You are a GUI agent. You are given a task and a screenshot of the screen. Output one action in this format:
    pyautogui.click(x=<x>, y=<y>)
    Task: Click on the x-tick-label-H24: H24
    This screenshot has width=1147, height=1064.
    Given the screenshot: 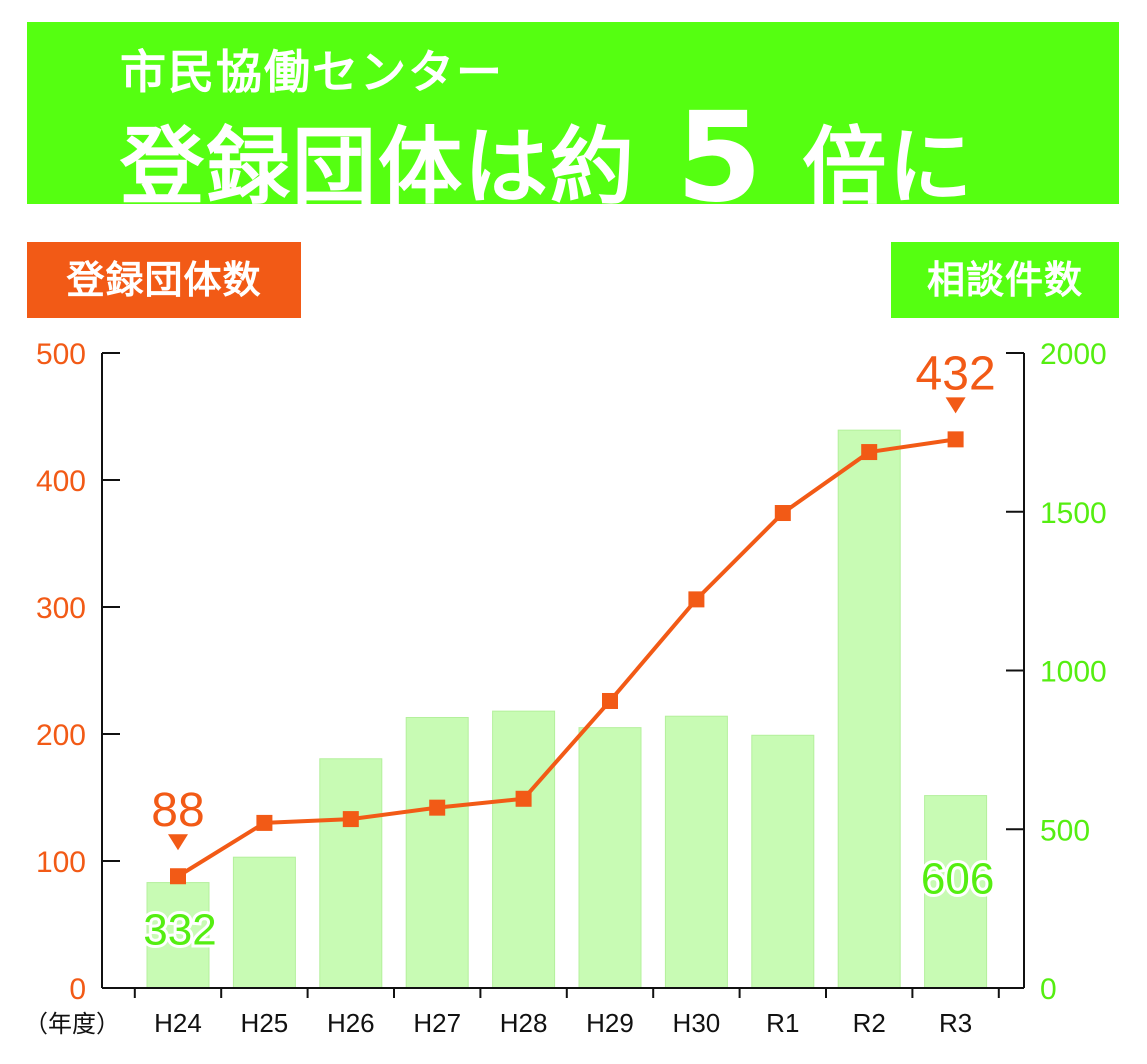 What is the action you would take?
    pyautogui.click(x=178, y=1023)
    